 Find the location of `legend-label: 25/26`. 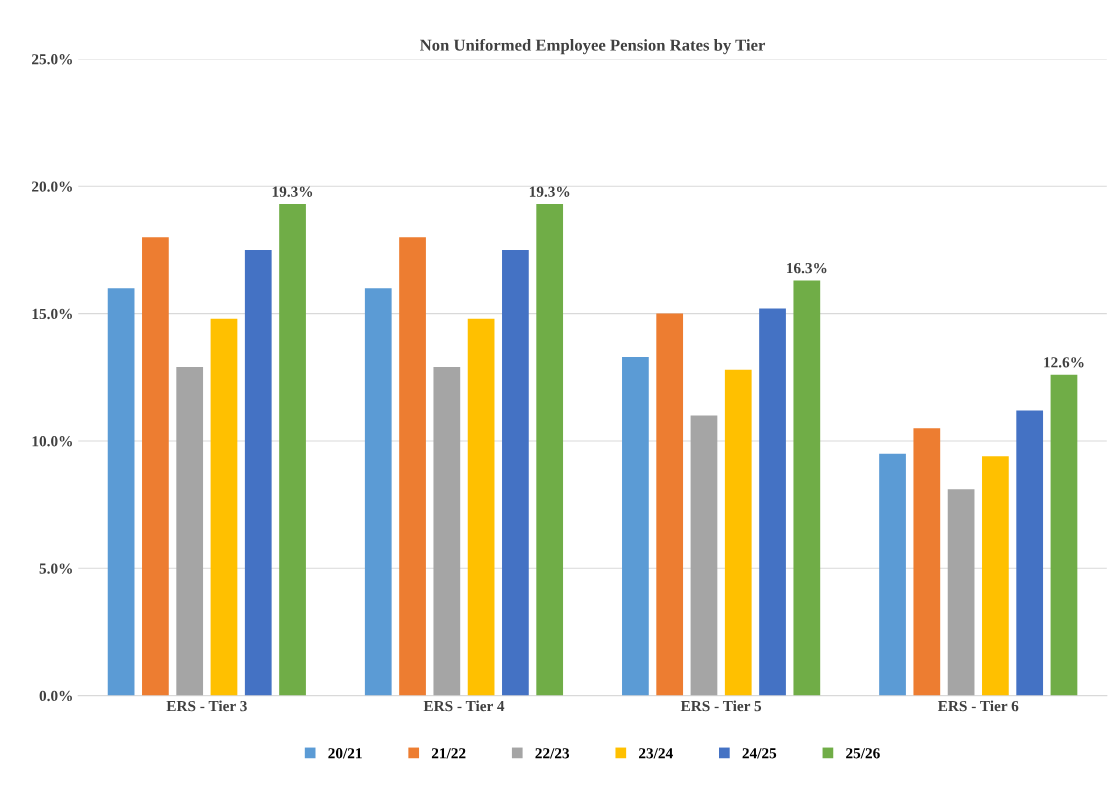

legend-label: 25/26 is located at coordinates (863, 753).